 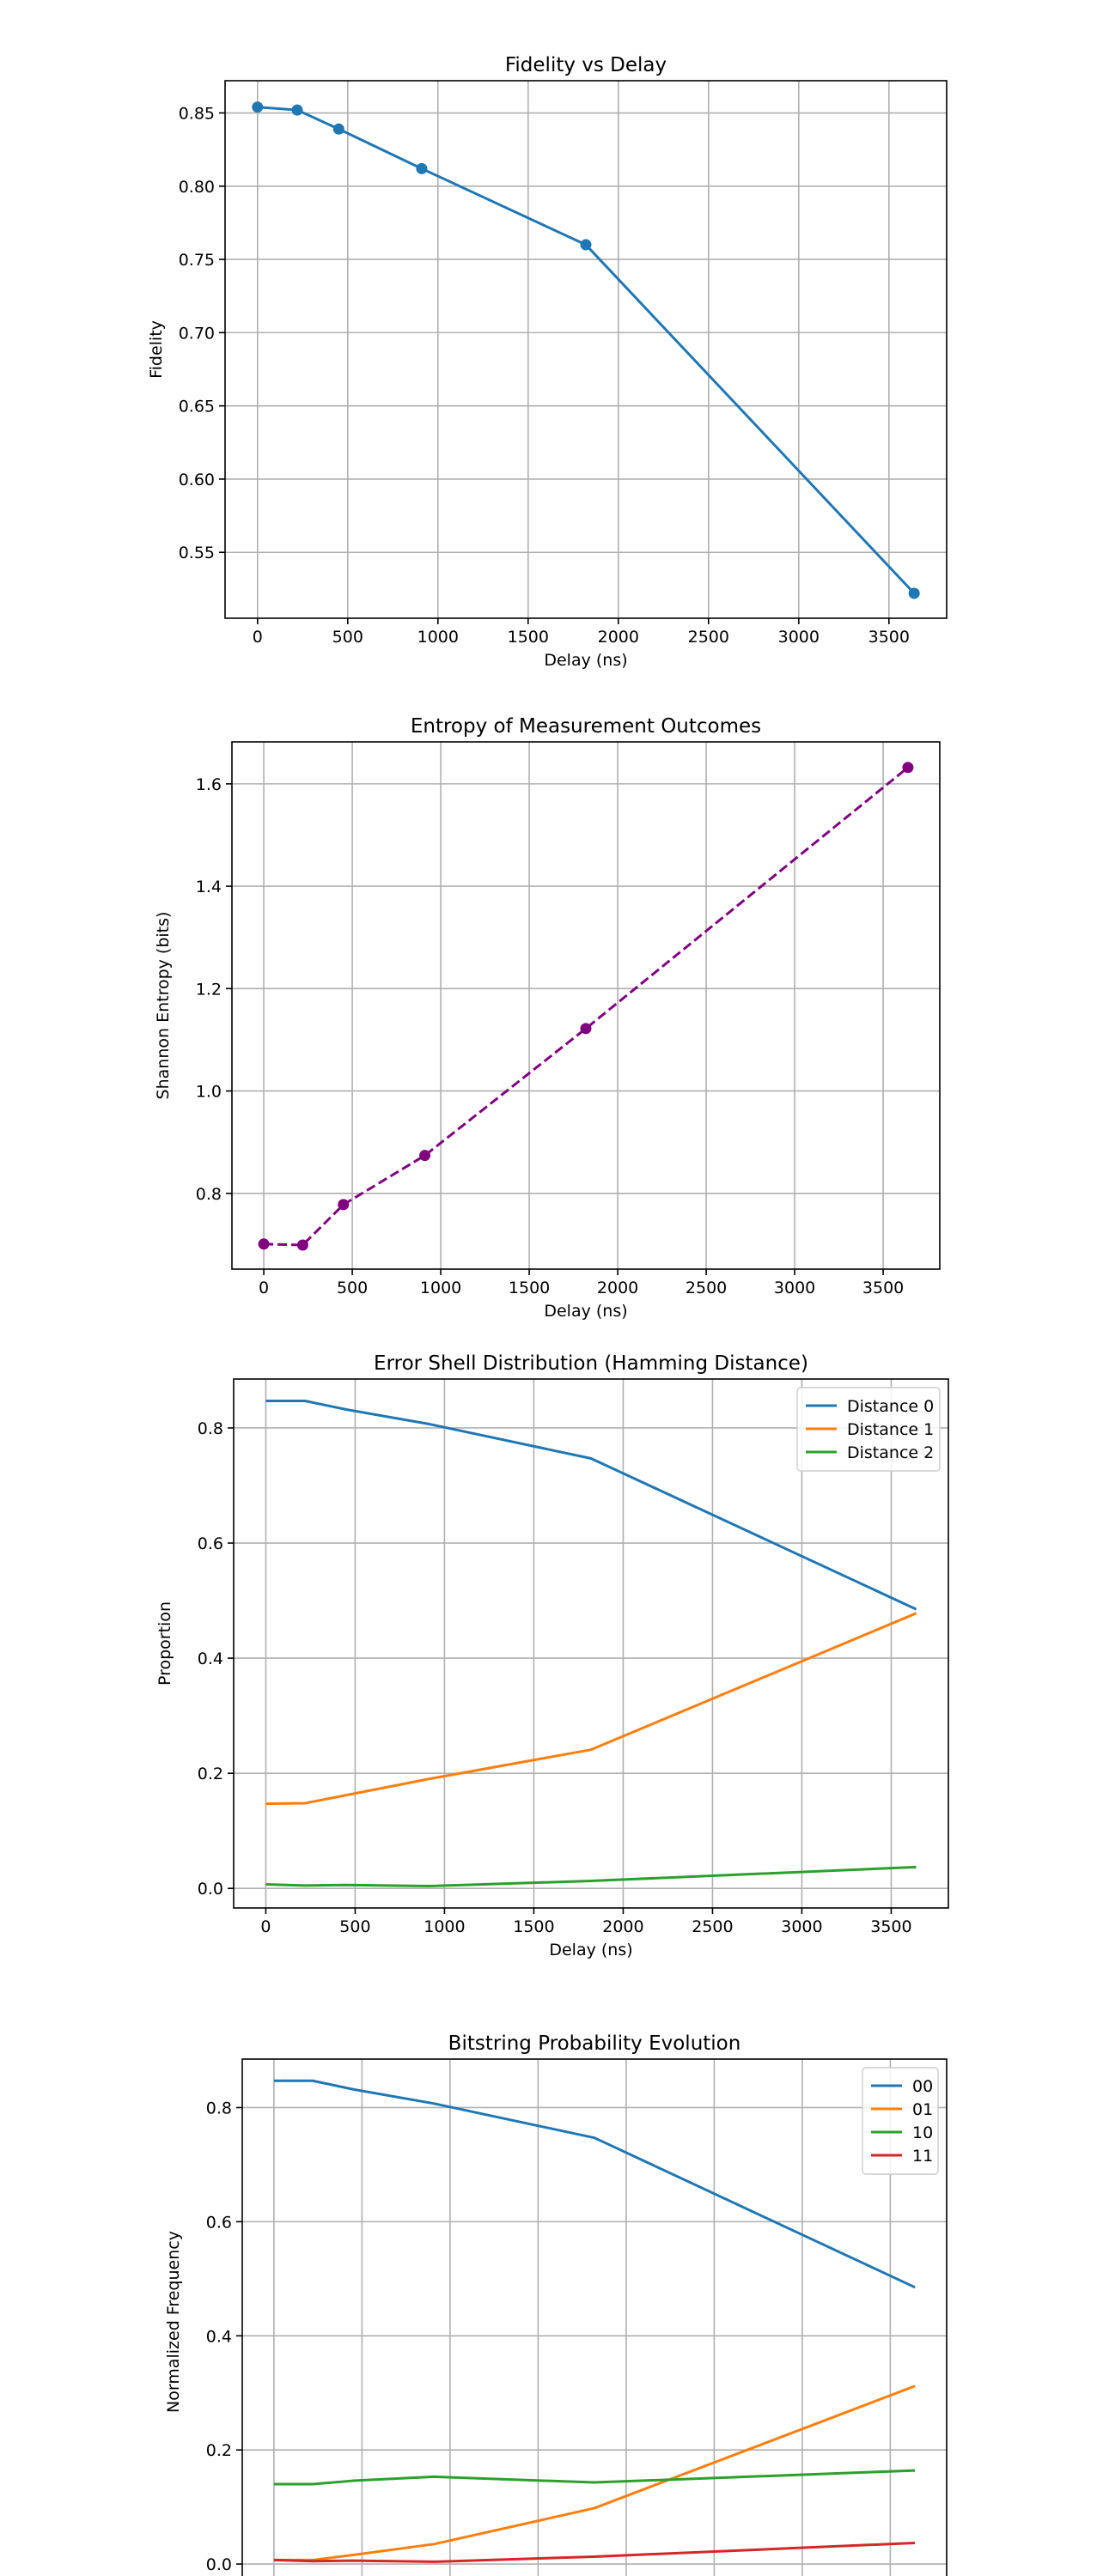 What do you see at coordinates (209, 990) in the screenshot?
I see `y-tick-label: 1.2` at bounding box center [209, 990].